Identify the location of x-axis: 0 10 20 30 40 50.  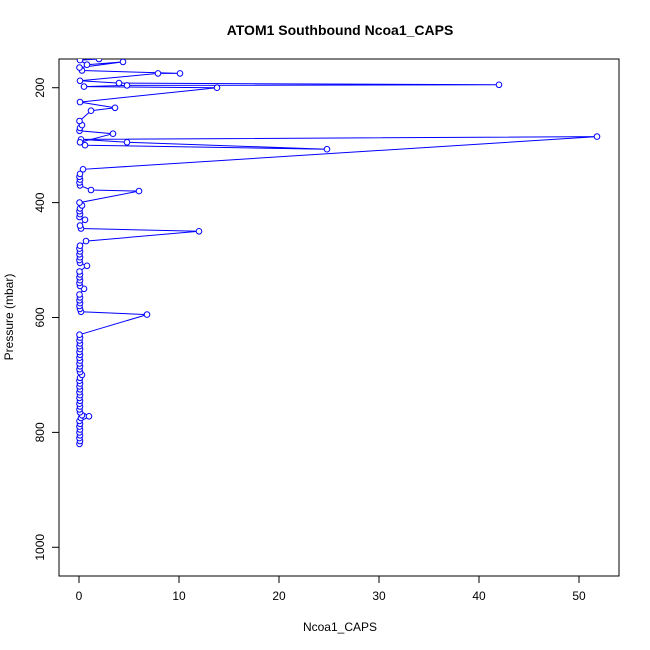
(331, 589).